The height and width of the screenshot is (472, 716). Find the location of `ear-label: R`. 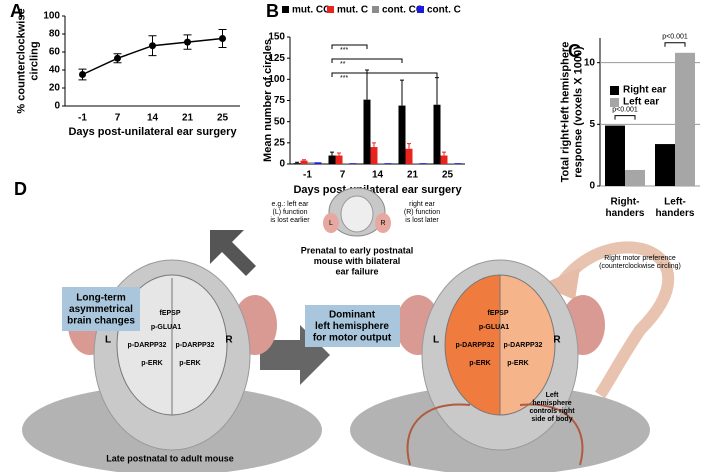

ear-label: R is located at coordinates (382, 223).